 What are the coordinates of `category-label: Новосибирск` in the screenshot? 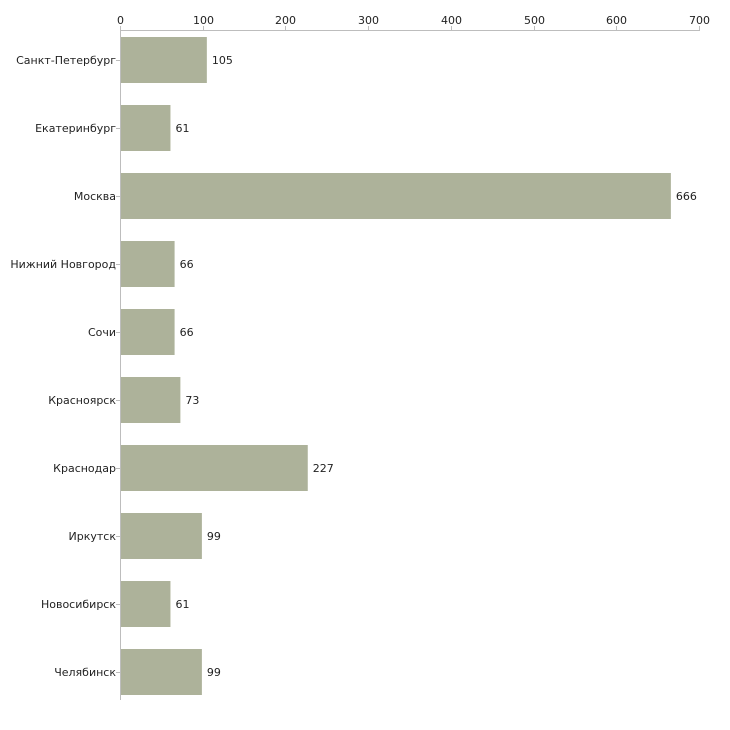 It's located at (78, 604).